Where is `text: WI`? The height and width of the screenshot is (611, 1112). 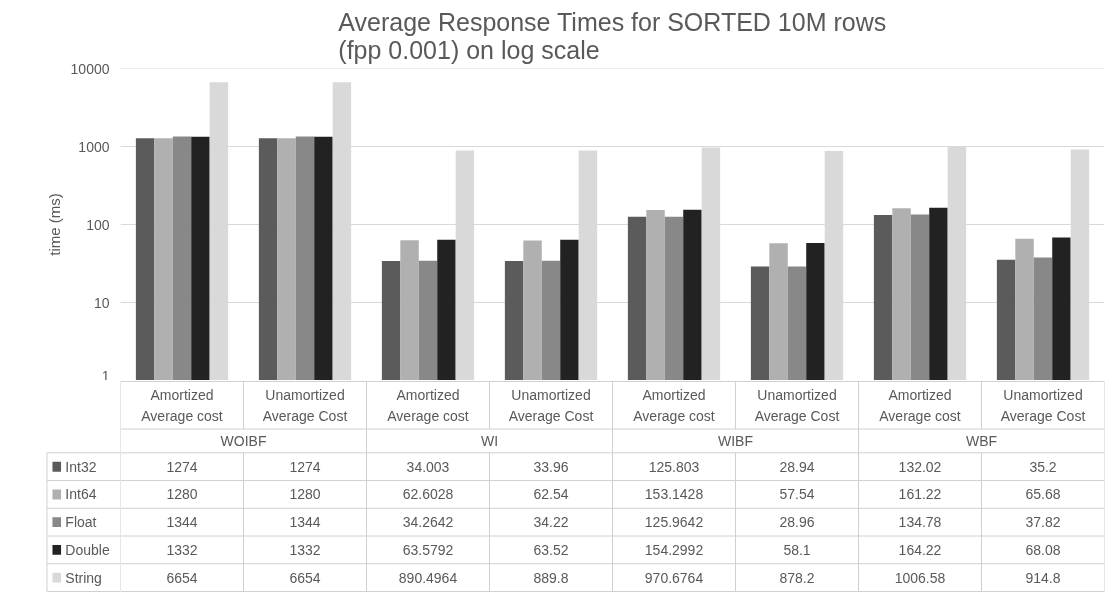 text: WI is located at coordinates (489, 440).